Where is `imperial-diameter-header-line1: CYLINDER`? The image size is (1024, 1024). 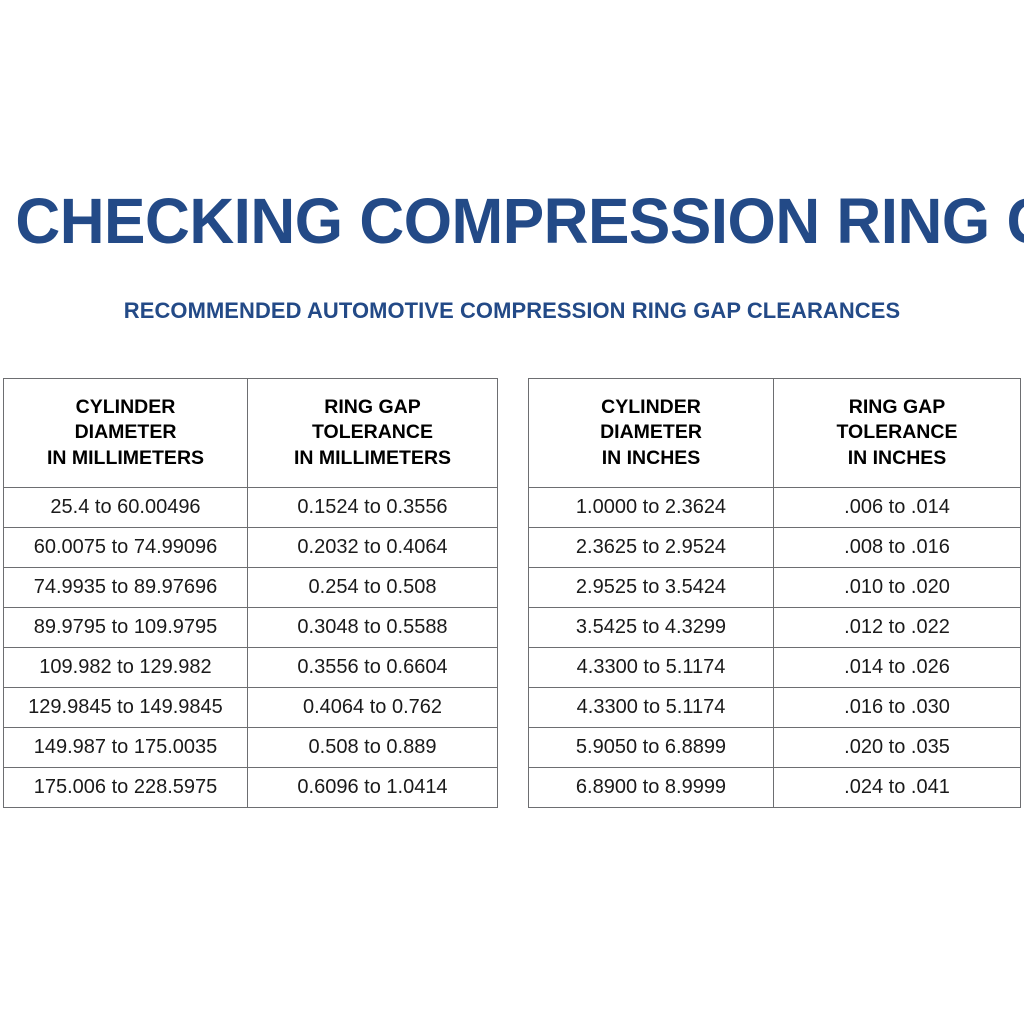 imperial-diameter-header-line1: CYLINDER is located at coordinates (651, 406).